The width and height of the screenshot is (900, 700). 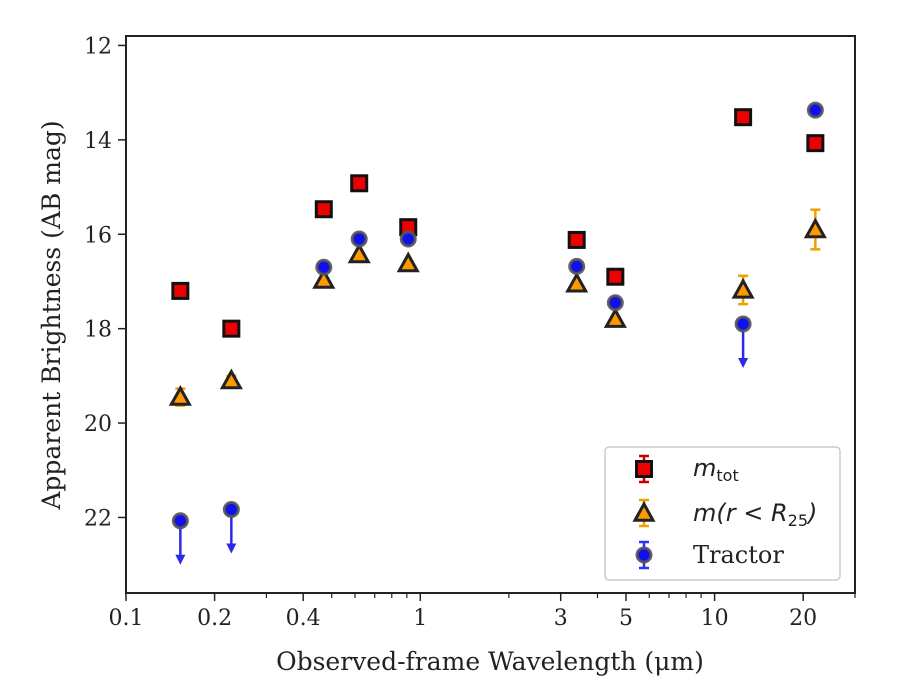 I want to click on x-tick-label: 0.1, so click(x=126, y=618).